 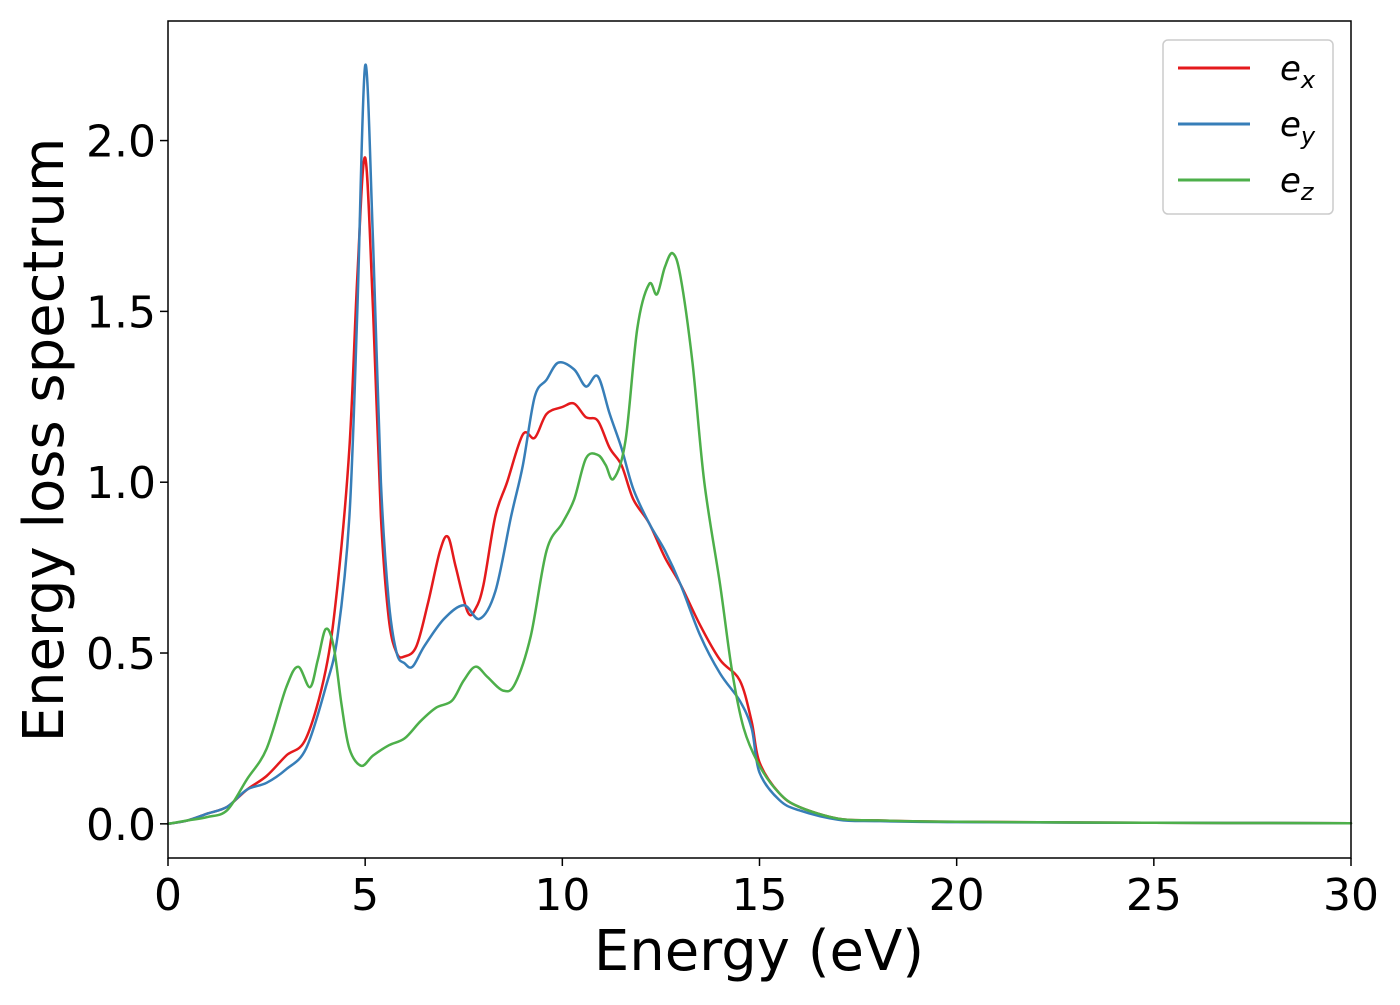 What do you see at coordinates (121, 483) in the screenshot?
I see `y-tick-label: 1.0` at bounding box center [121, 483].